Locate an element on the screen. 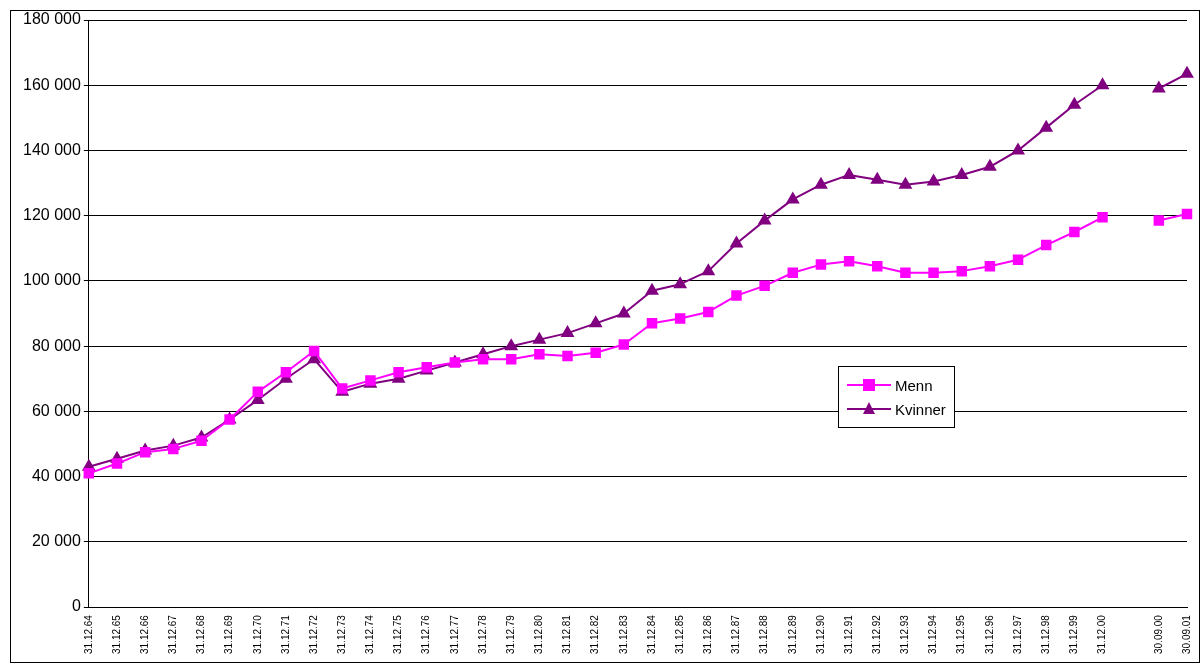  x-tick-label: 31.12.64 is located at coordinates (88, 634).